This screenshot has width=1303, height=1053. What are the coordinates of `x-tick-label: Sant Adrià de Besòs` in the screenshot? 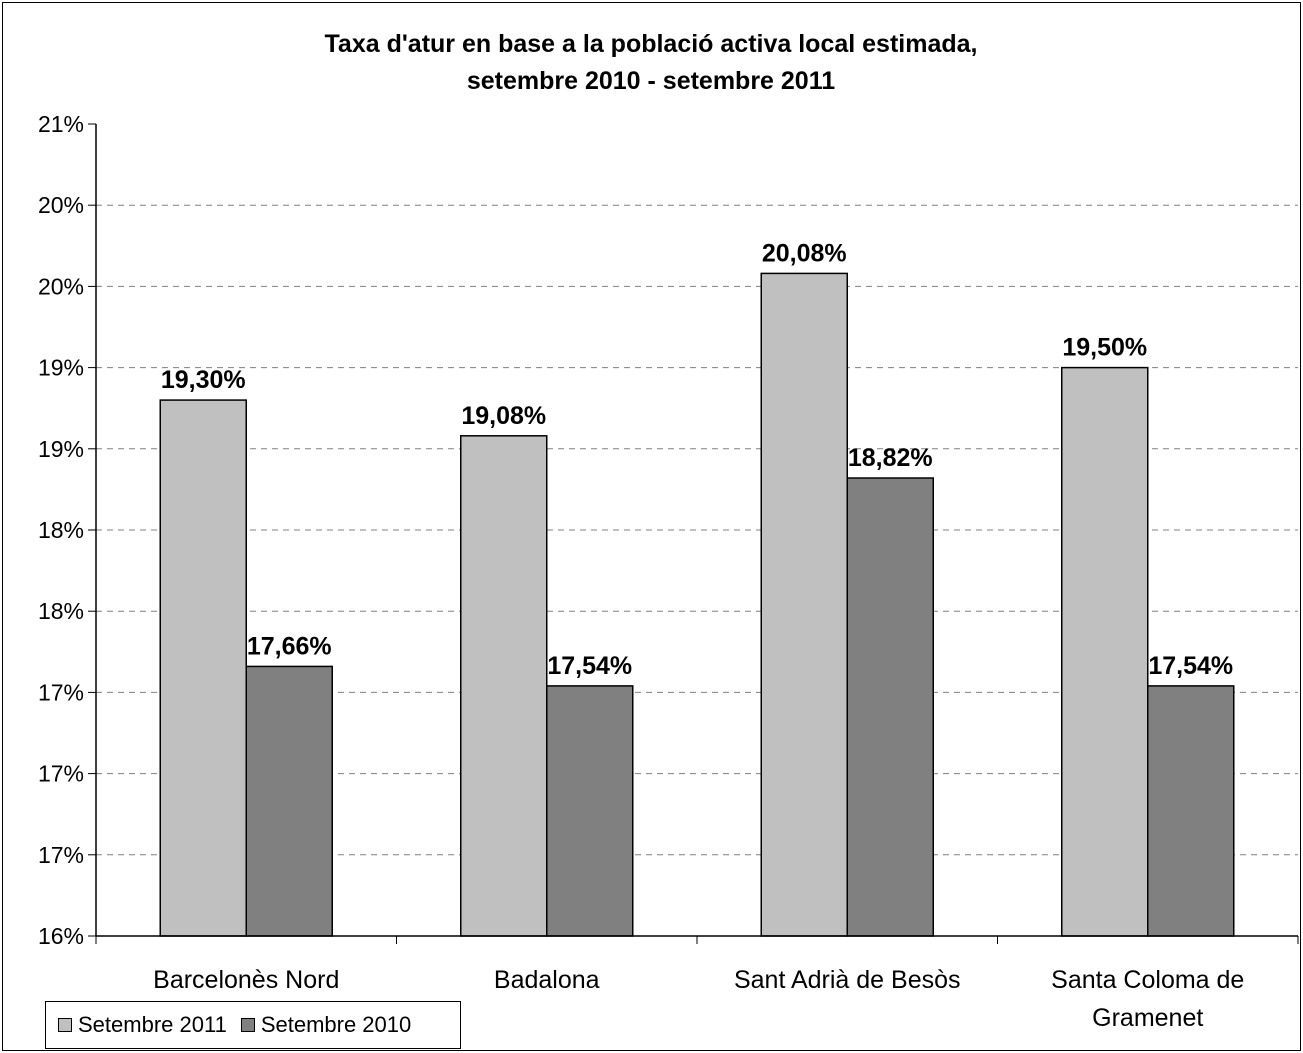 It's located at (847, 980).